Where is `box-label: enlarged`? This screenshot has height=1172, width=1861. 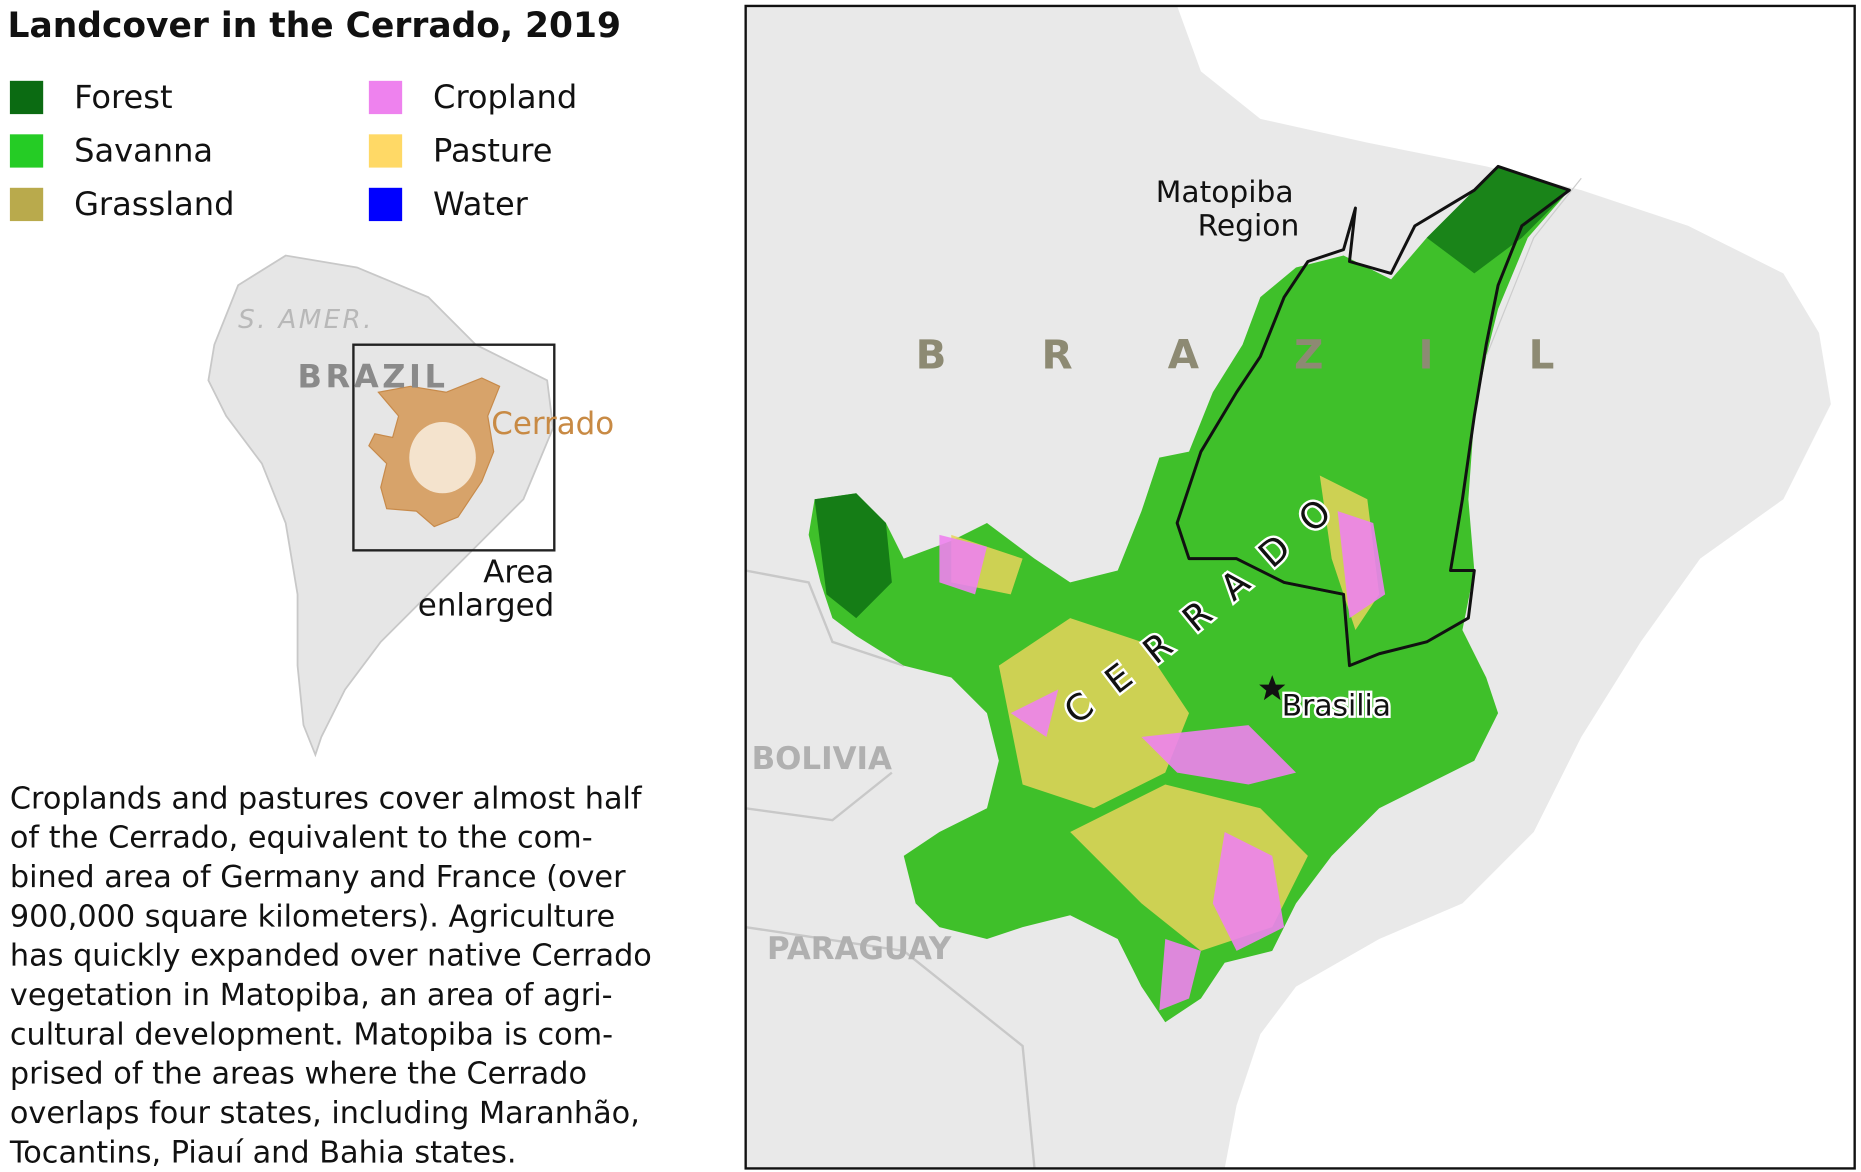 box-label: enlarged is located at coordinates (486, 606).